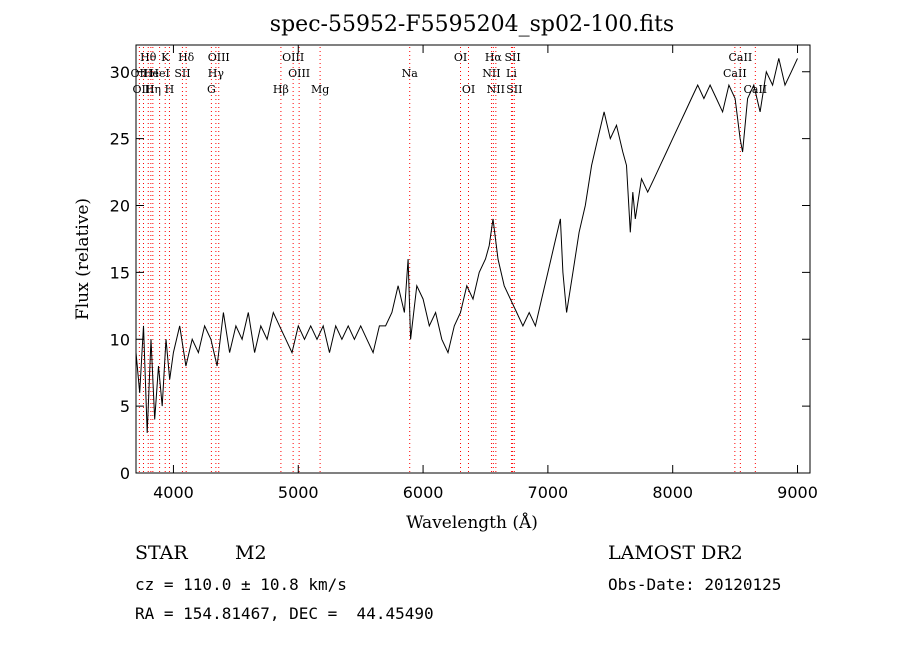 The width and height of the screenshot is (900, 650). I want to click on y-tick-label: 5, so click(125, 406).